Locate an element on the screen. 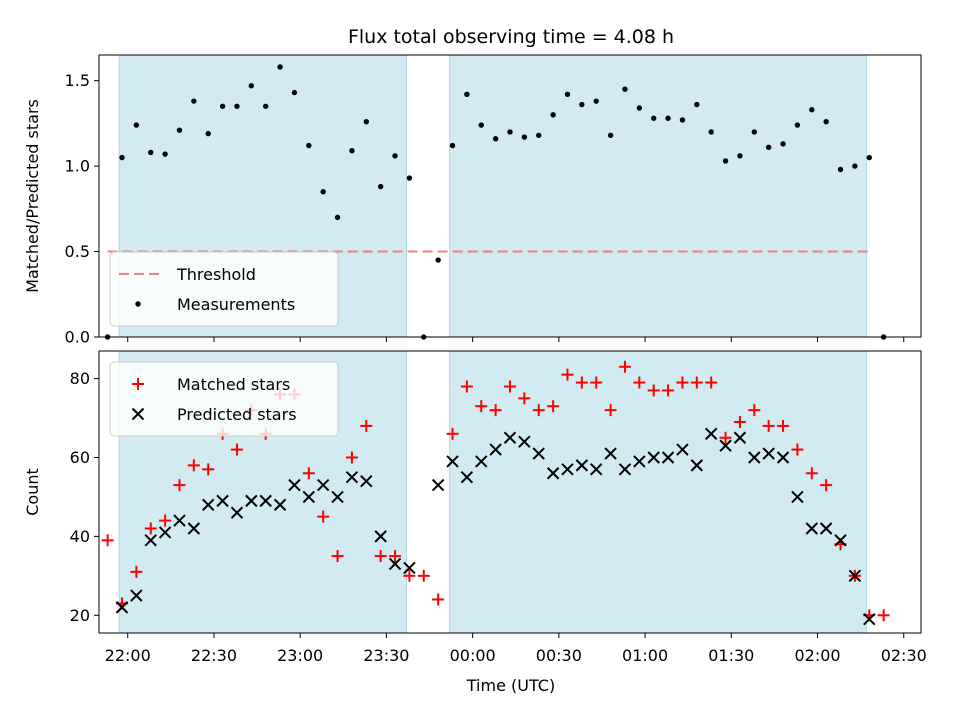  y-tick-label: 0.0 is located at coordinates (77, 337).